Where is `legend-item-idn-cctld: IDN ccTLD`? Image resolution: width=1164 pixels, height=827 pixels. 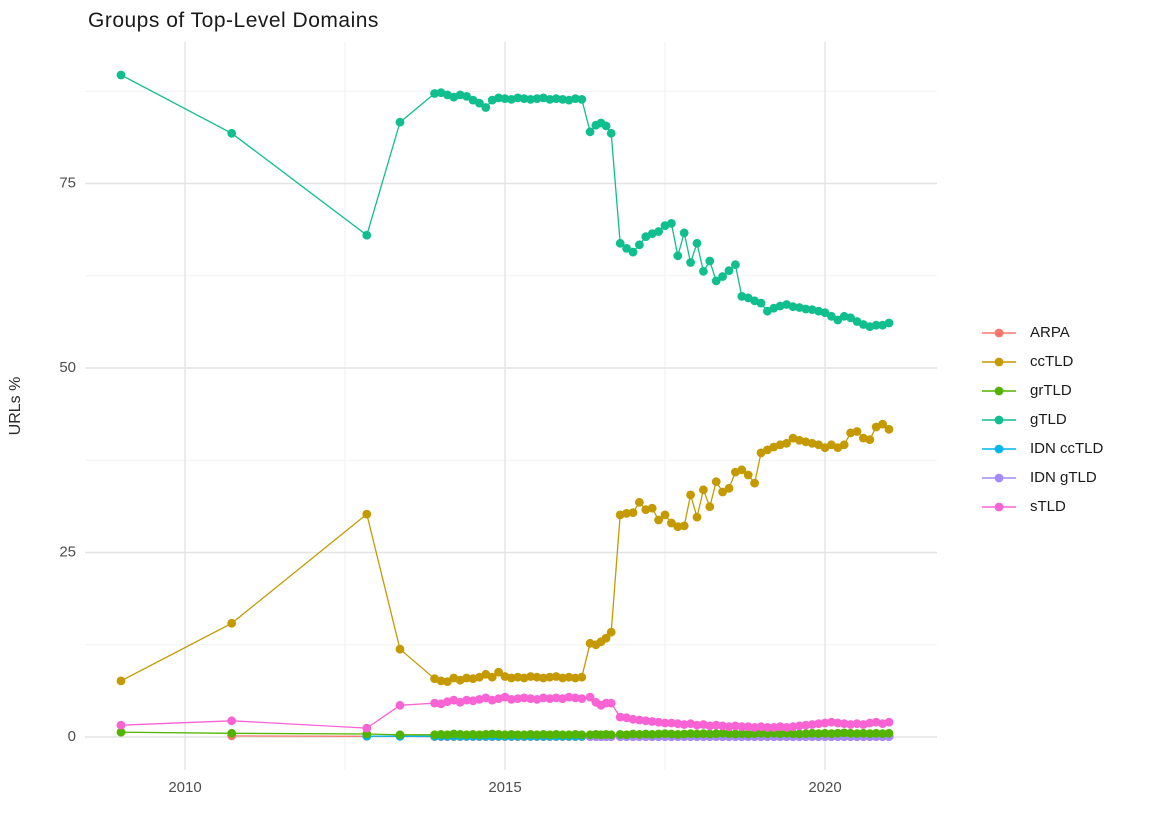 legend-item-idn-cctld: IDN ccTLD is located at coordinates (1043, 448).